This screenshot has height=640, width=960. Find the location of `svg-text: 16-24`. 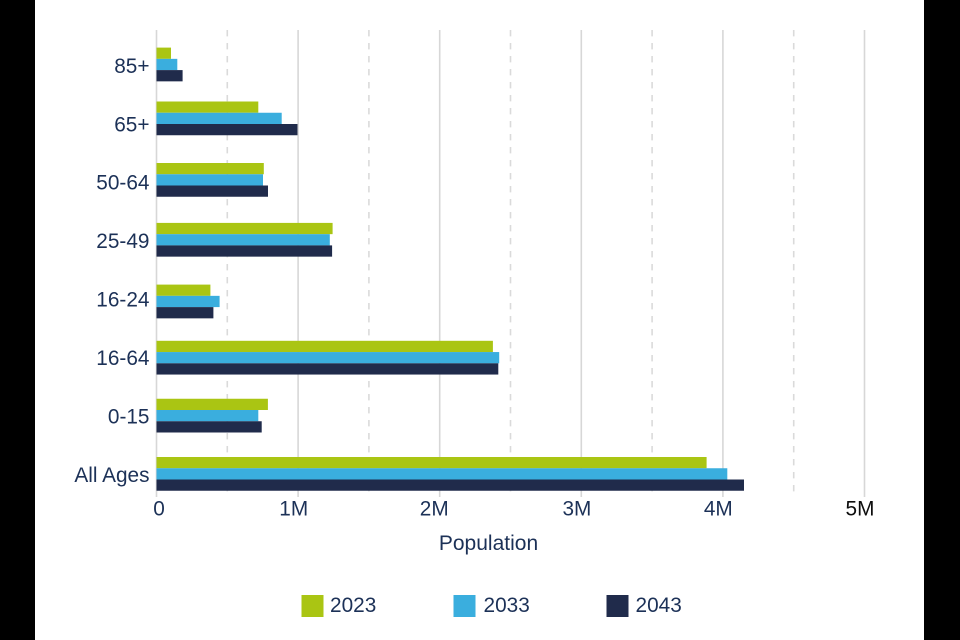

svg-text: 16-24 is located at coordinates (122, 300).